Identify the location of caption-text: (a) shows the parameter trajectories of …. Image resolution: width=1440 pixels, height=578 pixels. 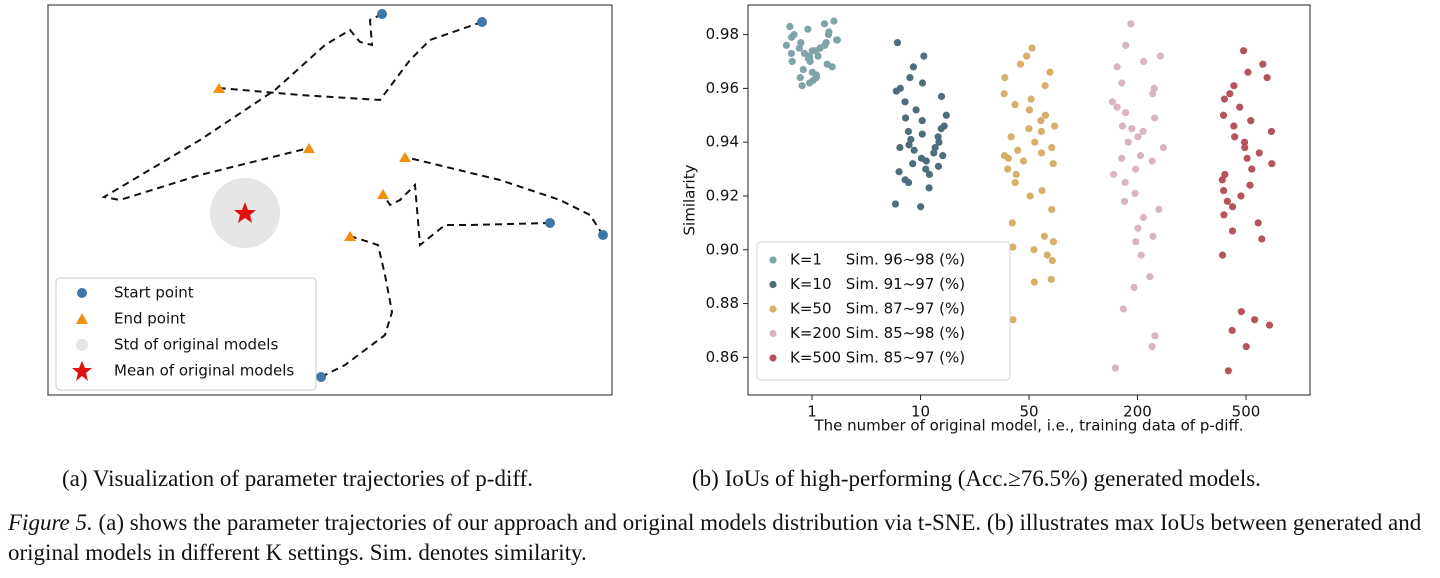
(715, 537).